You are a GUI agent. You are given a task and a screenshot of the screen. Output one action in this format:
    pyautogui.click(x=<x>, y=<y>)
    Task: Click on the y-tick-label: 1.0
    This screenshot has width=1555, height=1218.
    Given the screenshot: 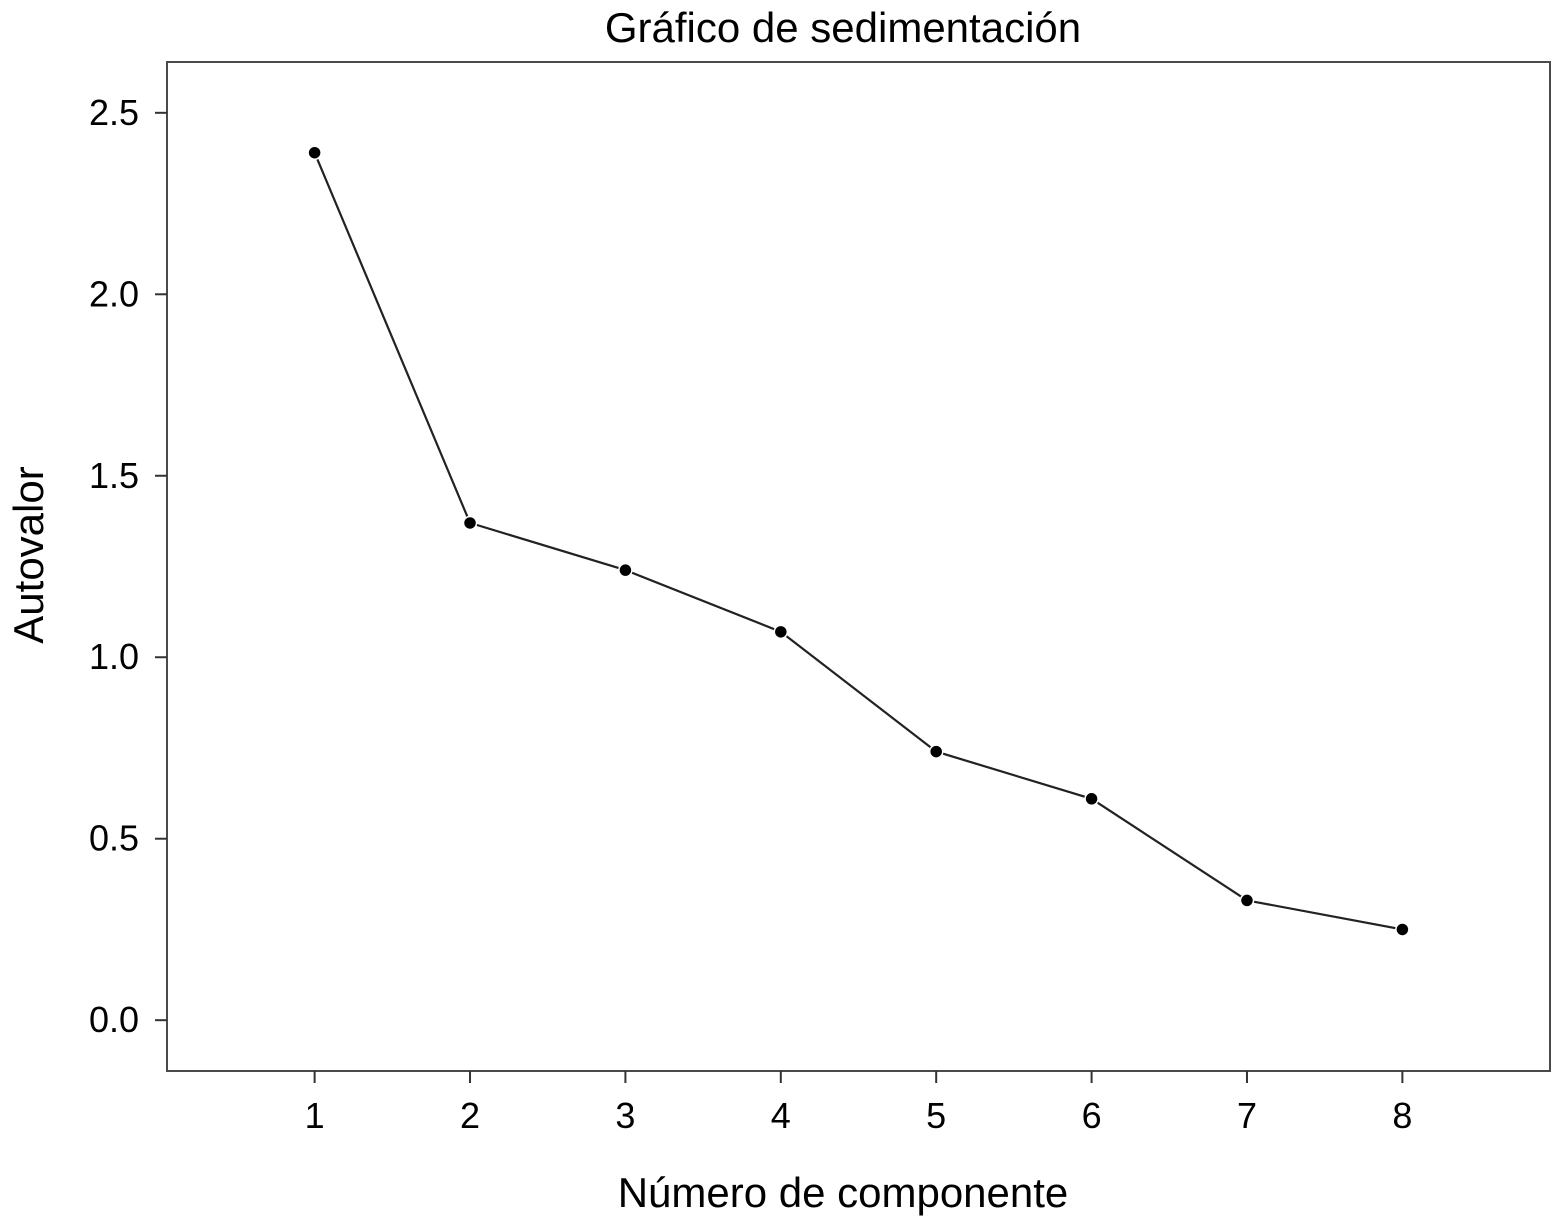 What is the action you would take?
    pyautogui.click(x=114, y=656)
    